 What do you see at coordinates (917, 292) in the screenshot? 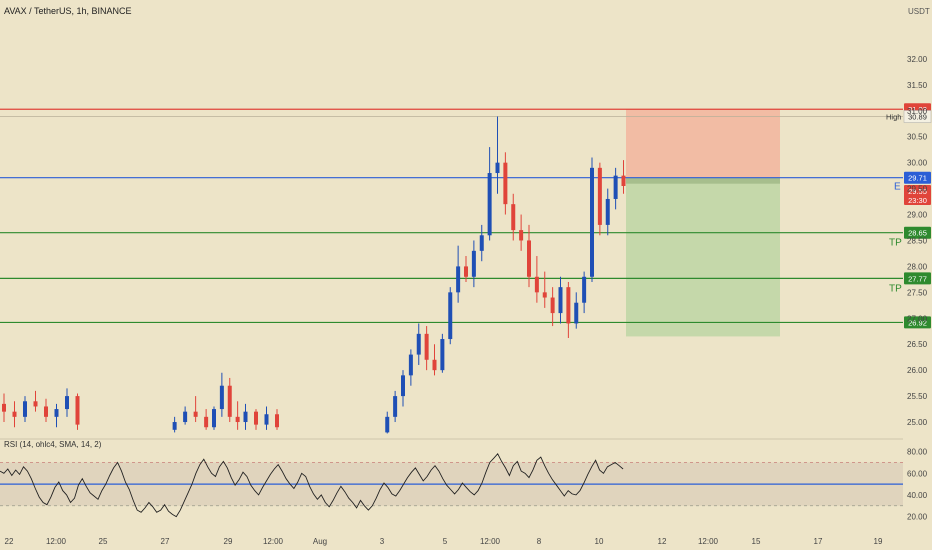
I see `price-tick-label: 27.50` at bounding box center [917, 292].